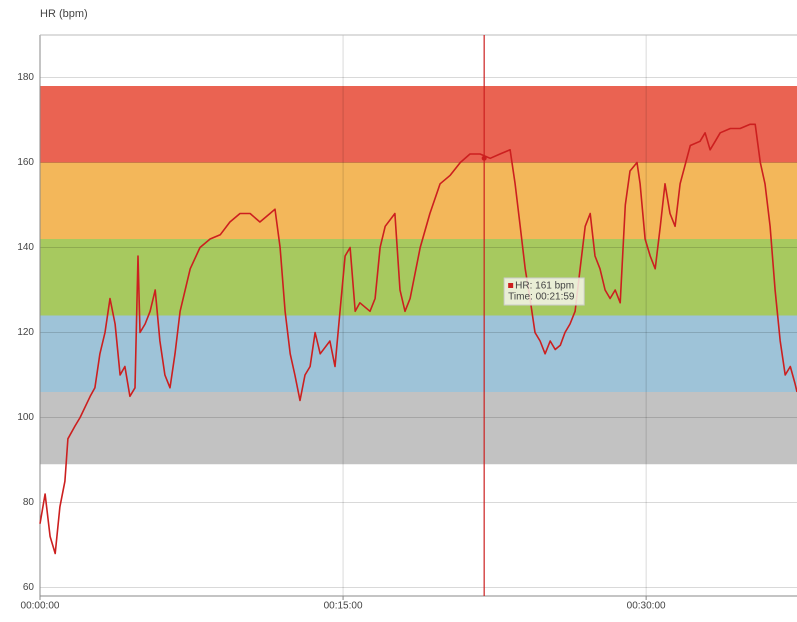 The image size is (797, 622). What do you see at coordinates (29, 502) in the screenshot?
I see `y-tick-label: 80` at bounding box center [29, 502].